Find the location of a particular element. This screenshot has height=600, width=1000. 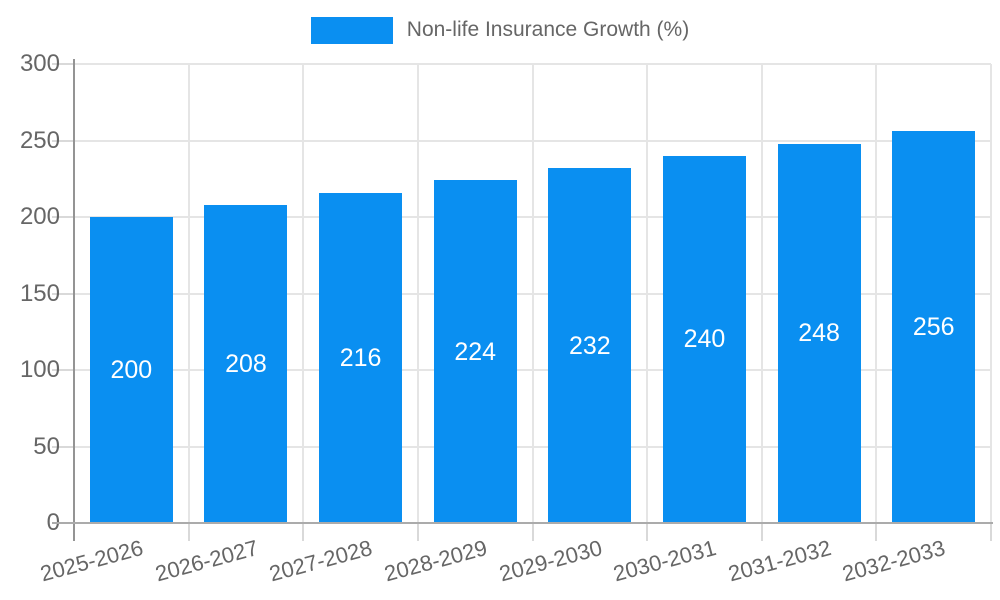

legend-label: Non-life Insurance Growth (%) is located at coordinates (548, 29).